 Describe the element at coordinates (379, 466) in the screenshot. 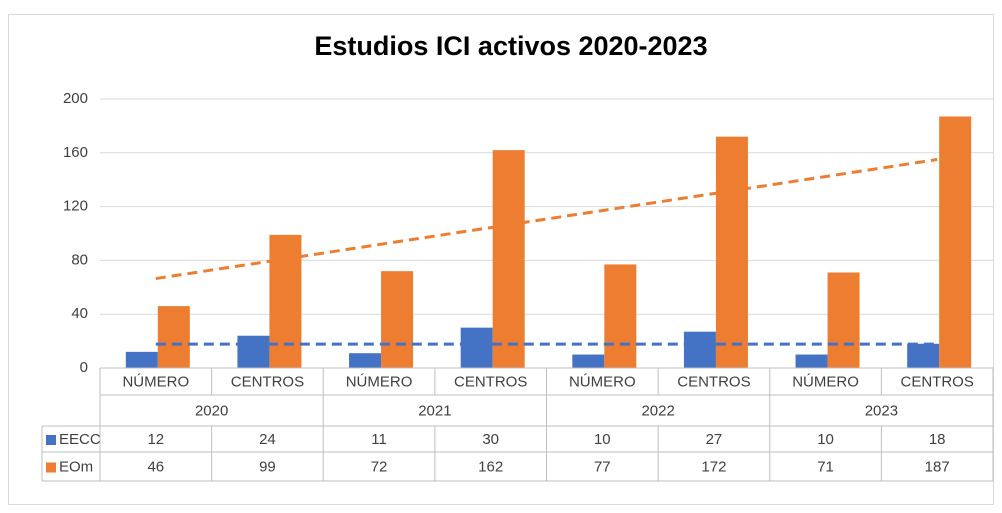

I see `table-value: 72` at that location.